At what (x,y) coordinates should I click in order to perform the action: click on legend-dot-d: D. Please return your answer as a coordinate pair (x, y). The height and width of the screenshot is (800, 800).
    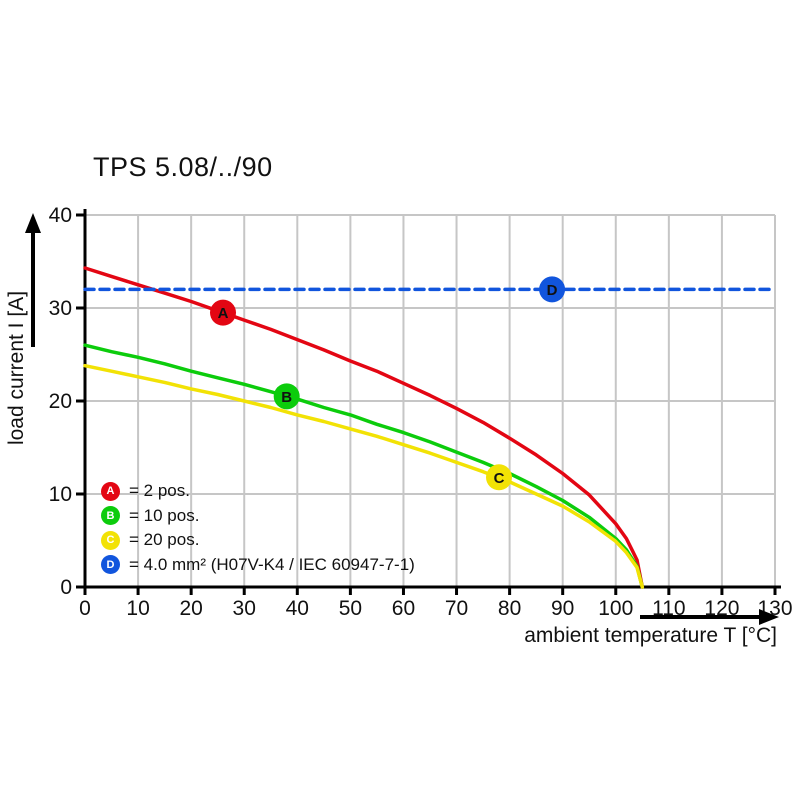
    Looking at the image, I should click on (110, 565).